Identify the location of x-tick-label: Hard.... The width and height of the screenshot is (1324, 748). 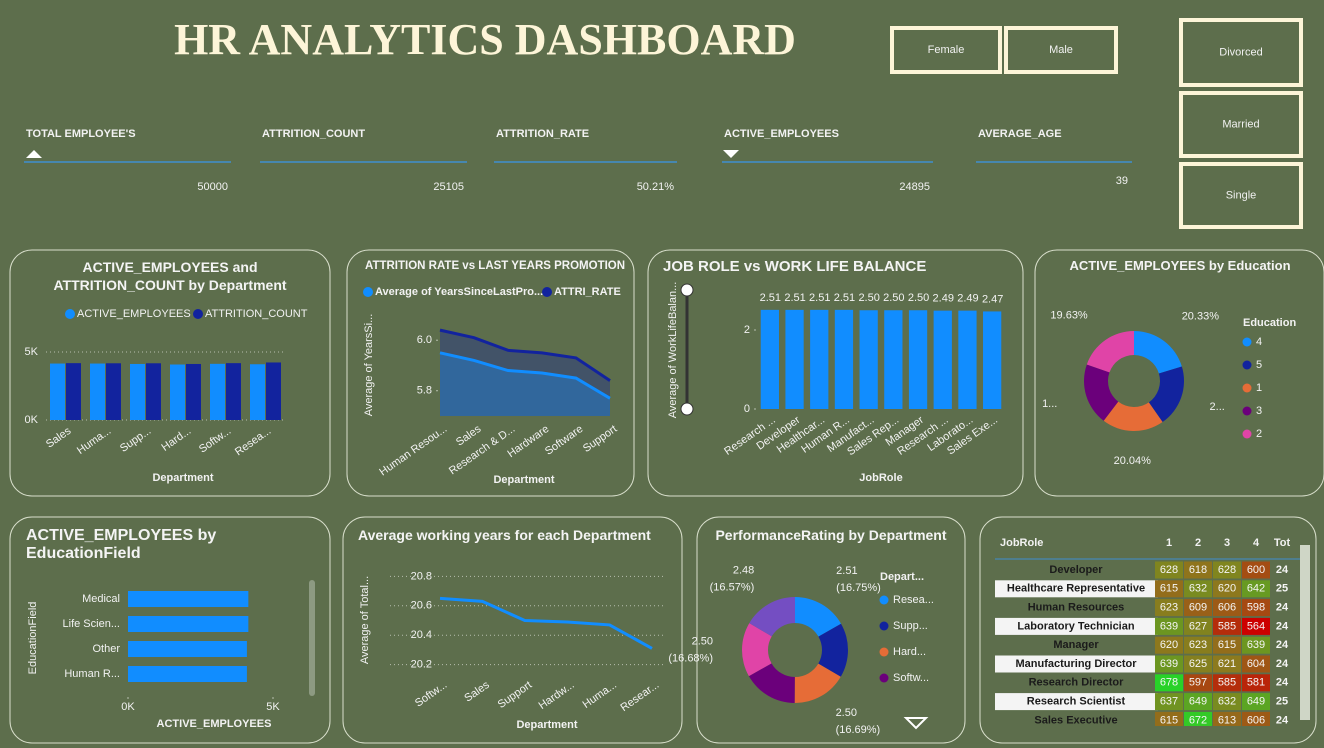
(176, 439).